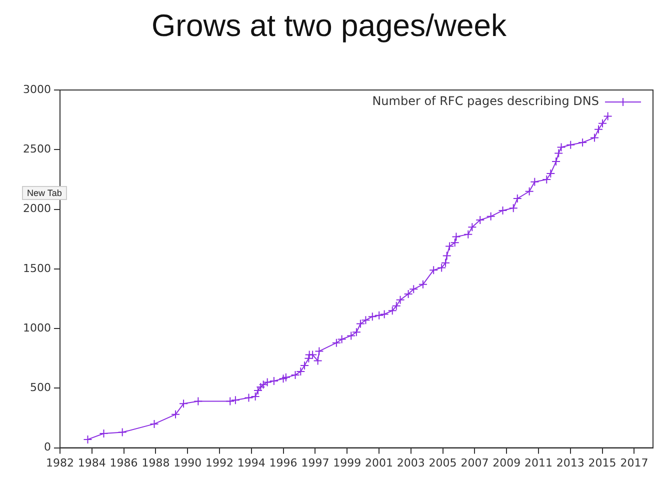 The image size is (658, 479). Describe the element at coordinates (188, 463) in the screenshot. I see `x-tick-label: 1990` at that location.